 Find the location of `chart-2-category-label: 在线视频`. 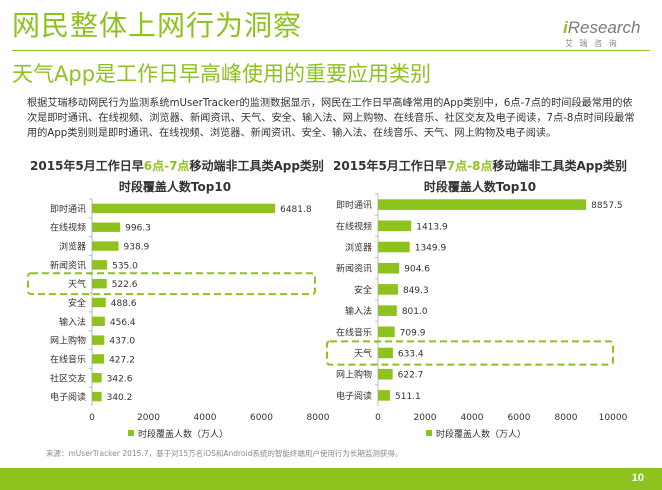

chart-2-category-label: 在线视频 is located at coordinates (354, 226).